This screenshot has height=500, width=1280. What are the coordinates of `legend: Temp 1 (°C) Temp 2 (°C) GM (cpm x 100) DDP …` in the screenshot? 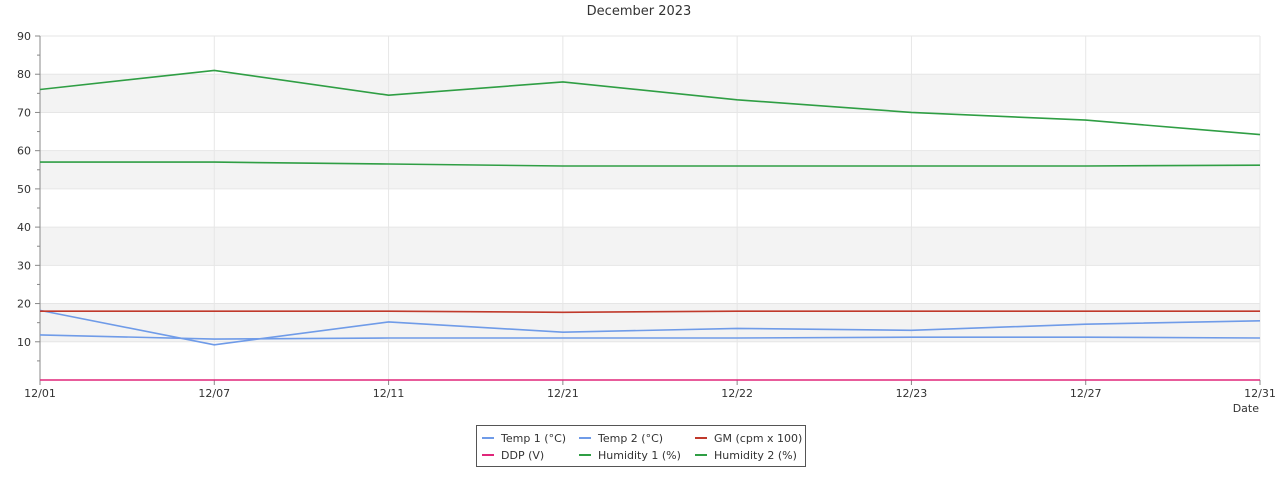 It's located at (641, 446).